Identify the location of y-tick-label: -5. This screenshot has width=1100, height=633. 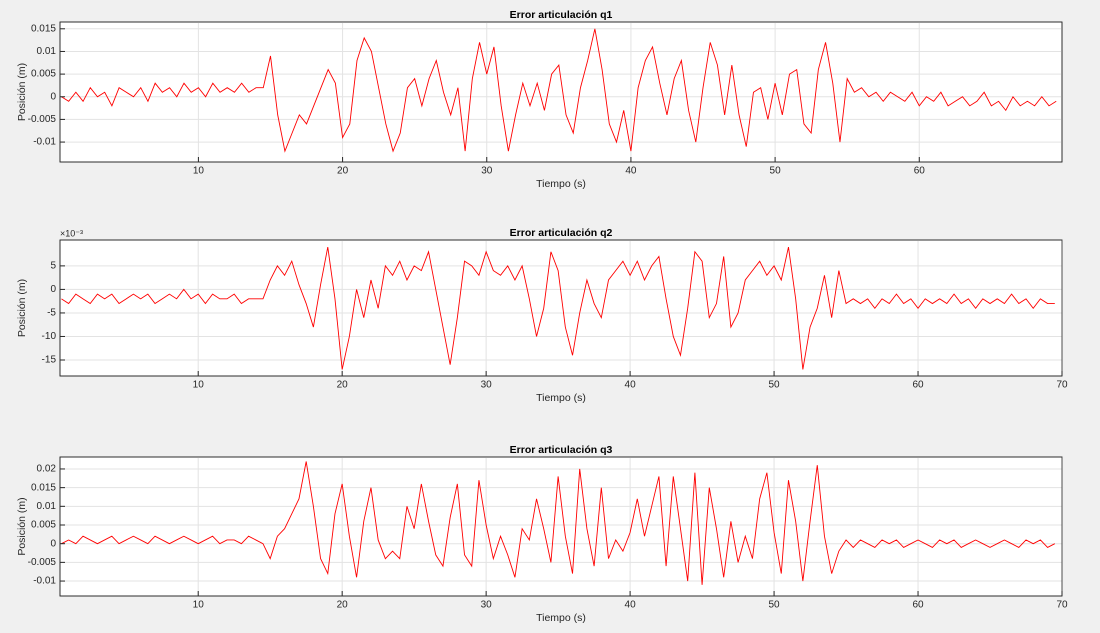
(51, 313).